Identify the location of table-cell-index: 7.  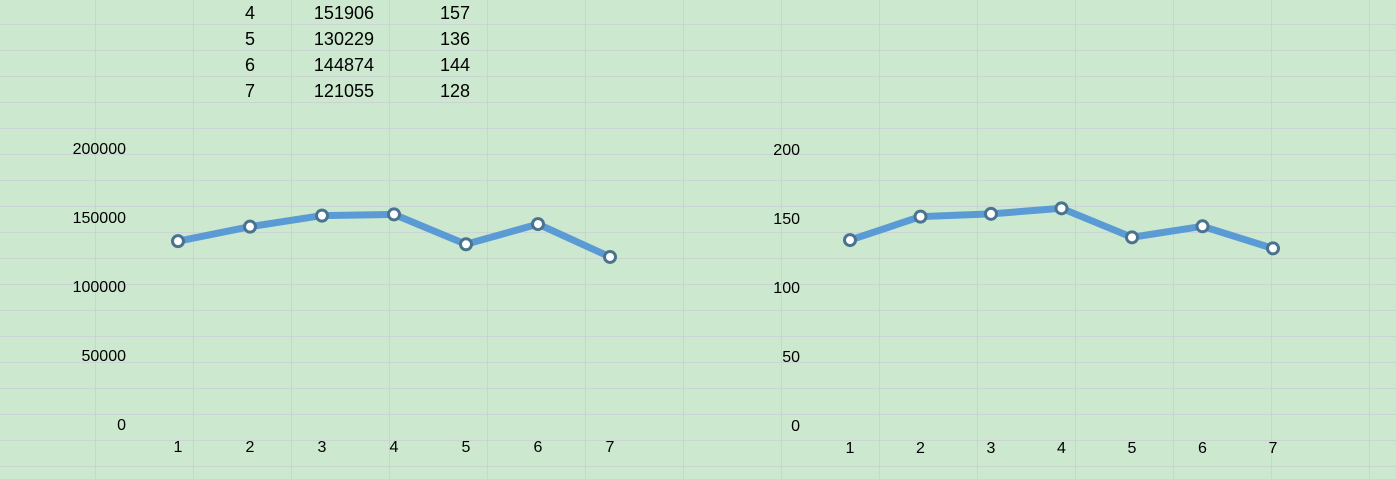
(249, 91).